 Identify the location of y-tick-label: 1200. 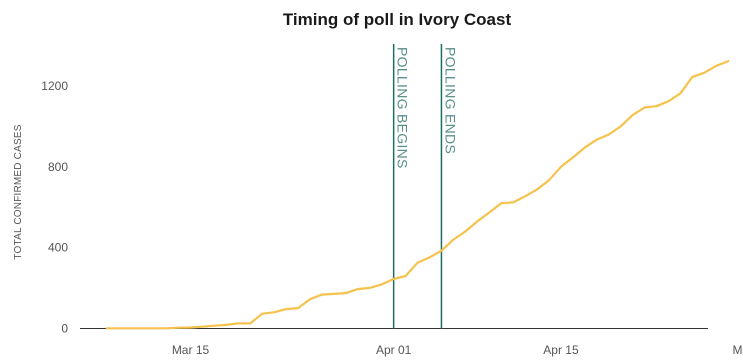
(54, 86).